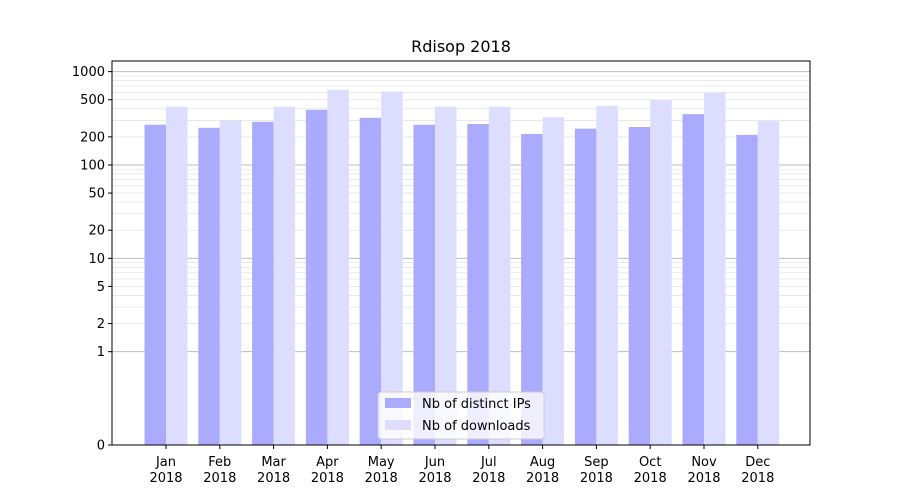 This screenshot has height=500, width=900. What do you see at coordinates (92, 165) in the screenshot?
I see `y-tick-label: 100` at bounding box center [92, 165].